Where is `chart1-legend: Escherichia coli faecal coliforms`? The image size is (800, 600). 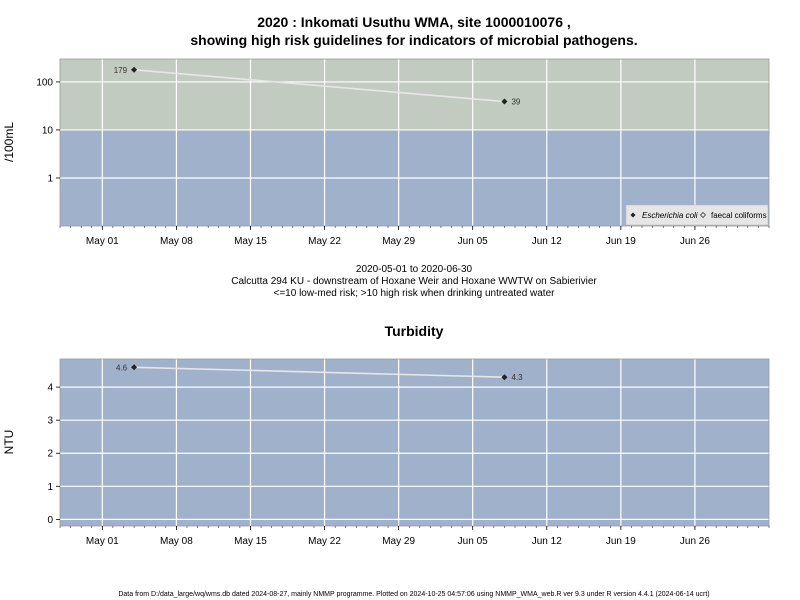
chart1-legend: Escherichia coli faecal coliforms is located at coordinates (697, 215).